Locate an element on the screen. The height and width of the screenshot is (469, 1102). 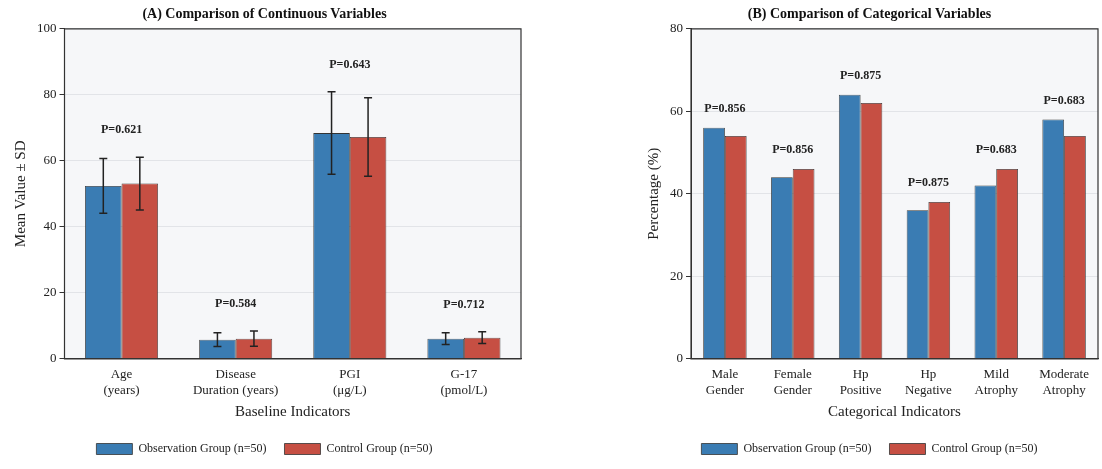
x-tick-label: Hp Negative is located at coordinates (928, 381).